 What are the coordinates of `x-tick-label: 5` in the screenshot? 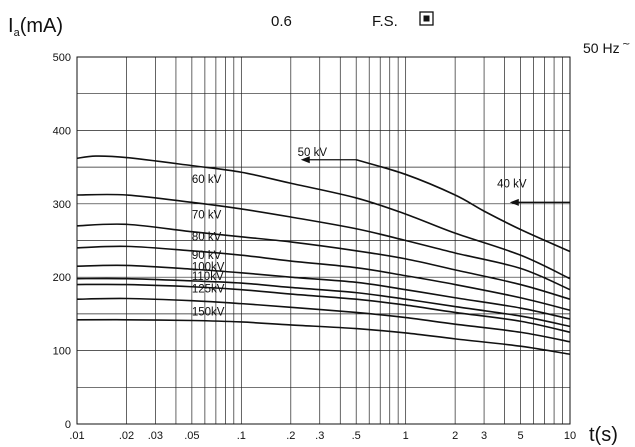 It's located at (520, 436).